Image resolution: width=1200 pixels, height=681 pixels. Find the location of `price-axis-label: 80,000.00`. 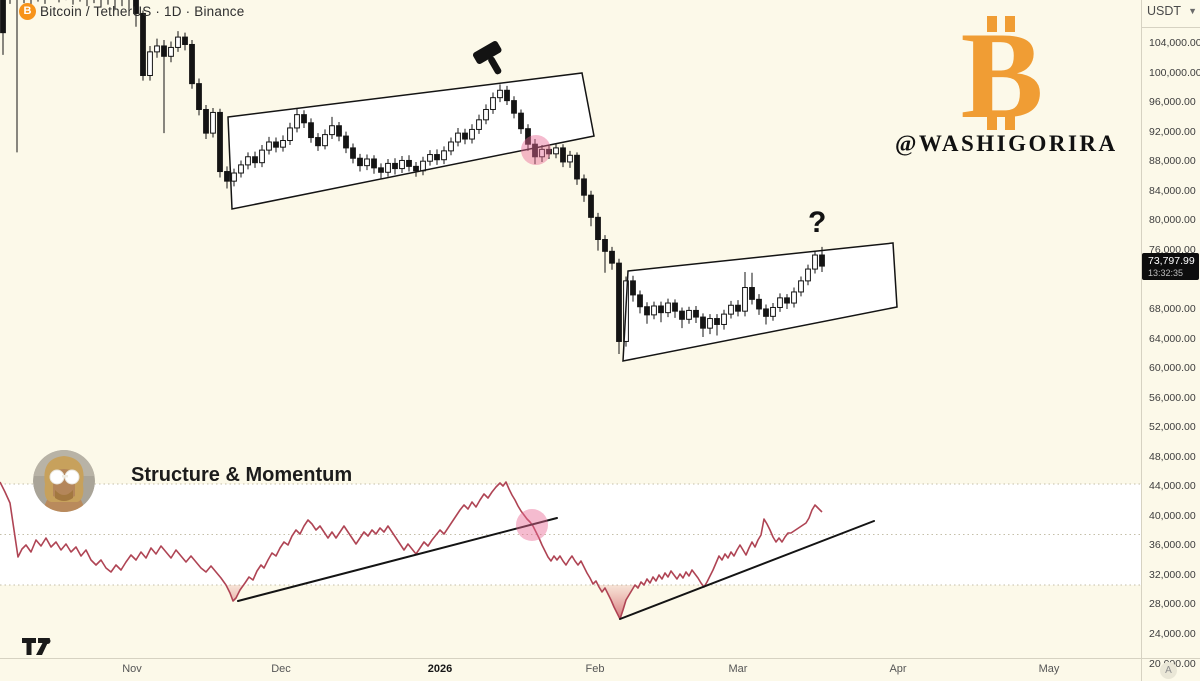

price-axis-label: 80,000.00 is located at coordinates (1172, 220).